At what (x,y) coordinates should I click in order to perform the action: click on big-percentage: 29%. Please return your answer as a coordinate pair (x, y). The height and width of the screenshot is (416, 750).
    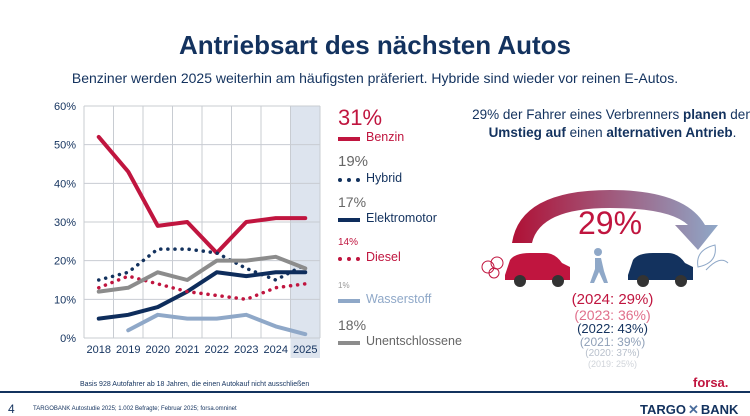
    Looking at the image, I should click on (610, 223).